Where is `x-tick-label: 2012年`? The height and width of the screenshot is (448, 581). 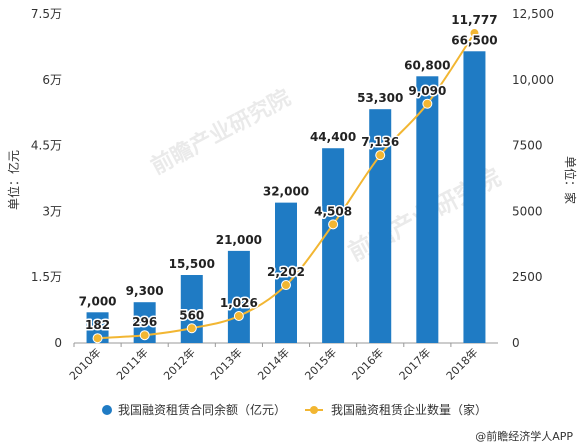 x-tick-label: 2012年 is located at coordinates (178, 363).